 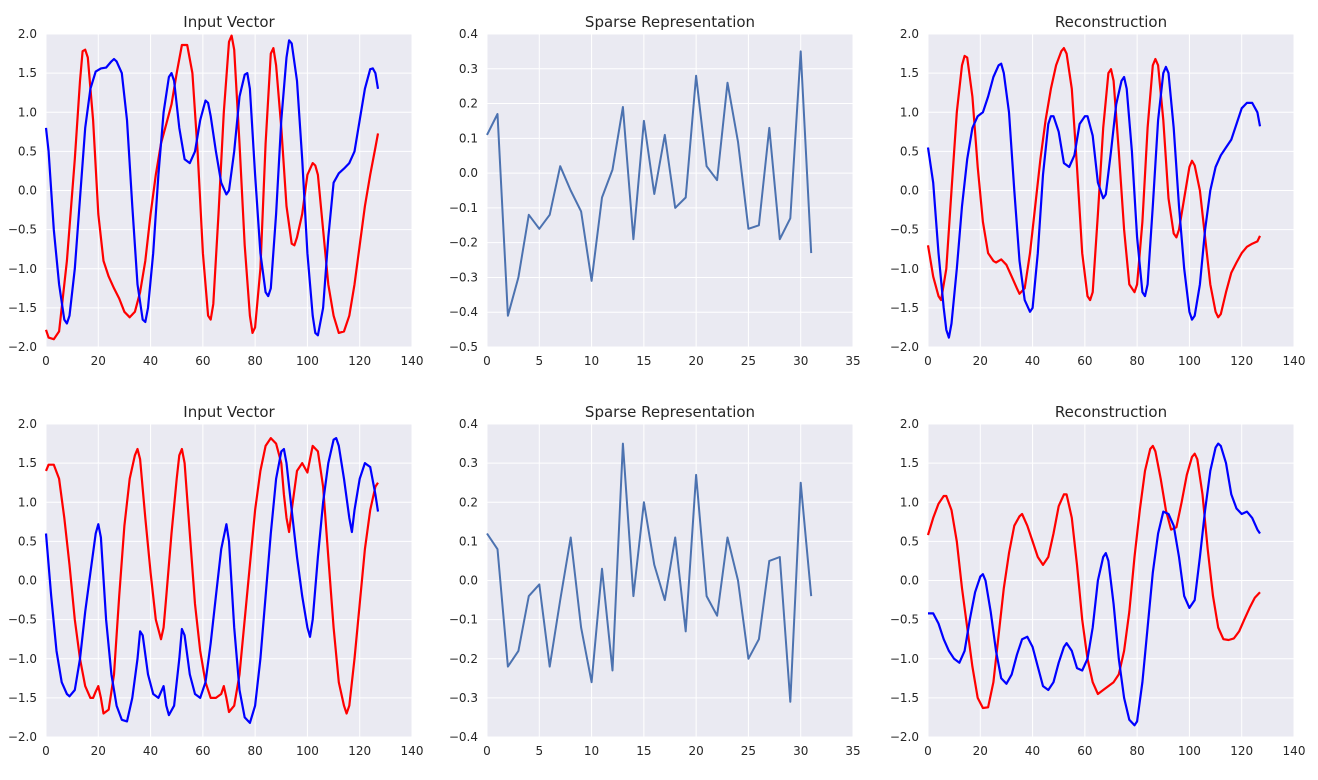 What do you see at coordinates (748, 361) in the screenshot?
I see `x-tick-label: 25` at bounding box center [748, 361].